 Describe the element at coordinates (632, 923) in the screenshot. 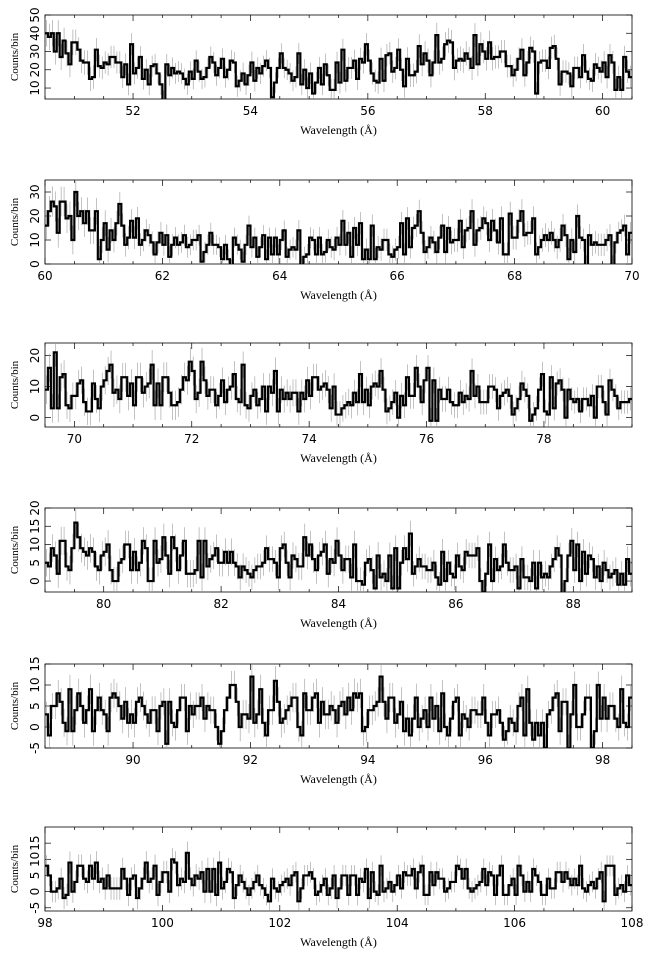

I see `x-tick-label: 108` at that location.